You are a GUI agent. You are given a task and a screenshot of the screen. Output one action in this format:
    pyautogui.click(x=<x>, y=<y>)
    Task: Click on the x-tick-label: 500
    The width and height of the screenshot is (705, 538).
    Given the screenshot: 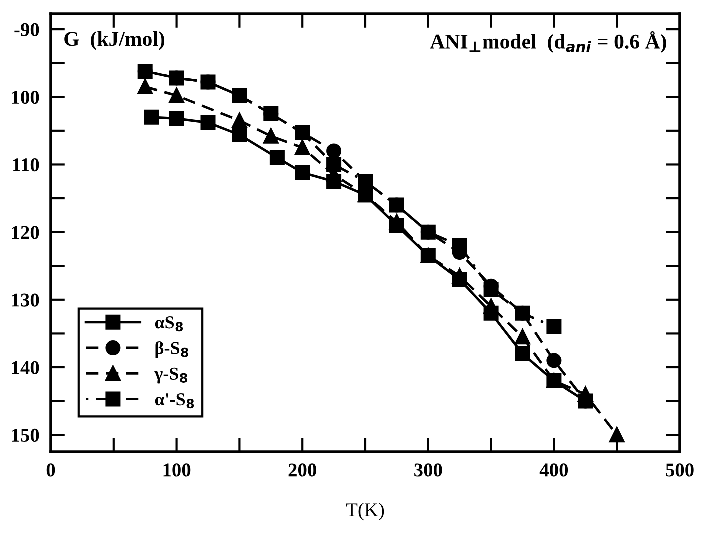 What is the action you would take?
    pyautogui.click(x=680, y=470)
    